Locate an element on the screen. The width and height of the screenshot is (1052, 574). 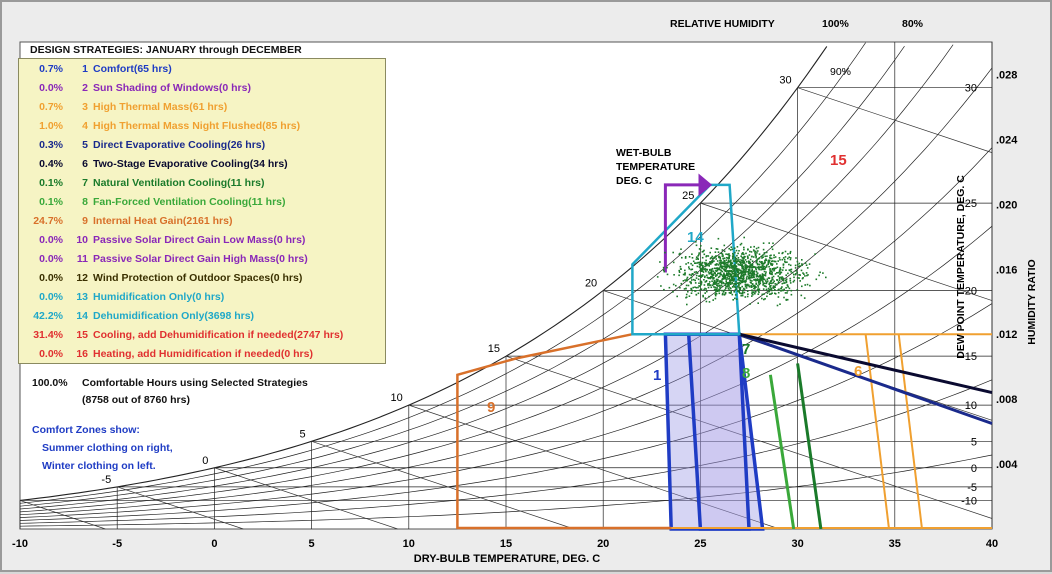
wetbulb-gridline is located at coordinates (443, 485).